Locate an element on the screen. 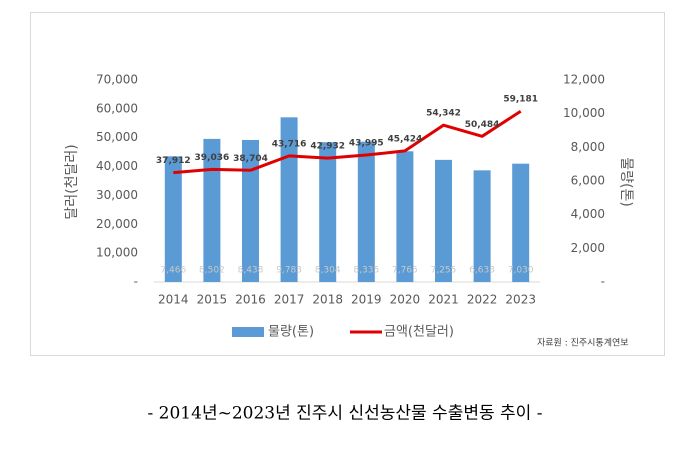 This screenshot has height=456, width=691. line is located at coordinates (347, 142).